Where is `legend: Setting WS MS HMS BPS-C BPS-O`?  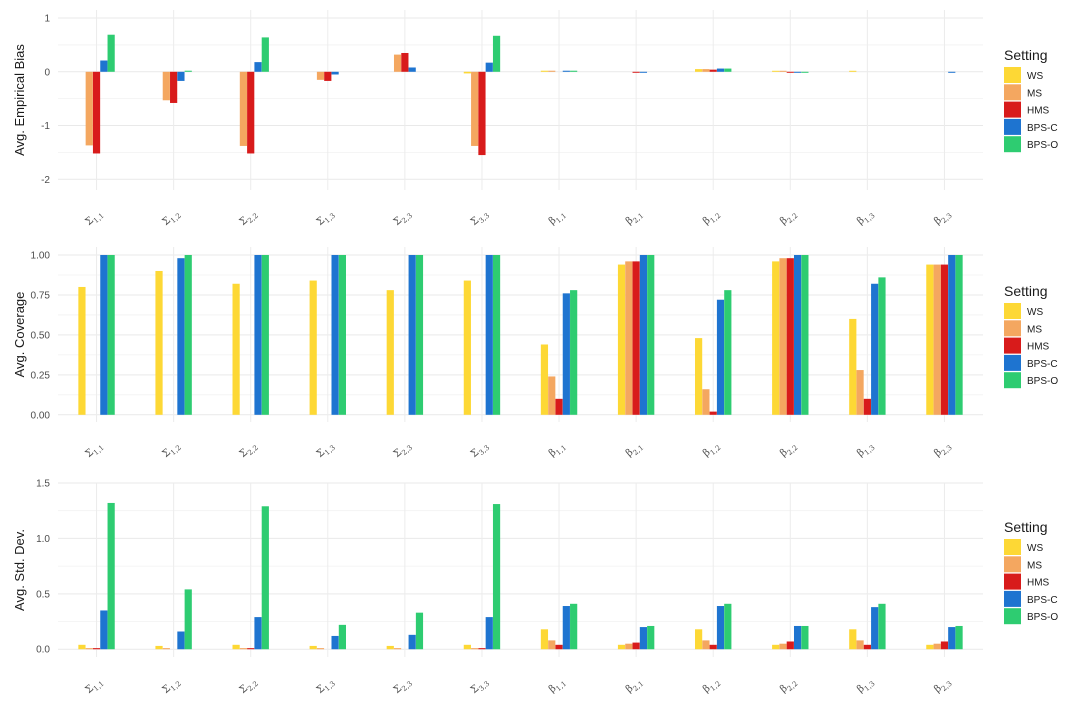
legend: Setting WS MS HMS BPS-C BPS-O is located at coordinates (1031, 572).